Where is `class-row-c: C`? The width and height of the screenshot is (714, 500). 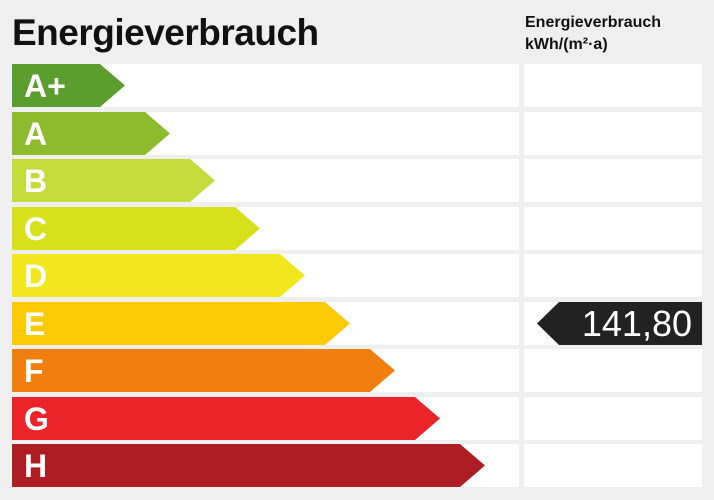 class-row-c: C is located at coordinates (265, 228).